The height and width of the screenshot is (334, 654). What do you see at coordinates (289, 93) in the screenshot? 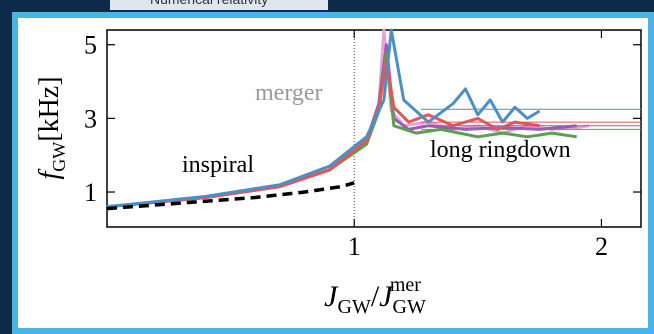
I see `annotation: merger` at bounding box center [289, 93].